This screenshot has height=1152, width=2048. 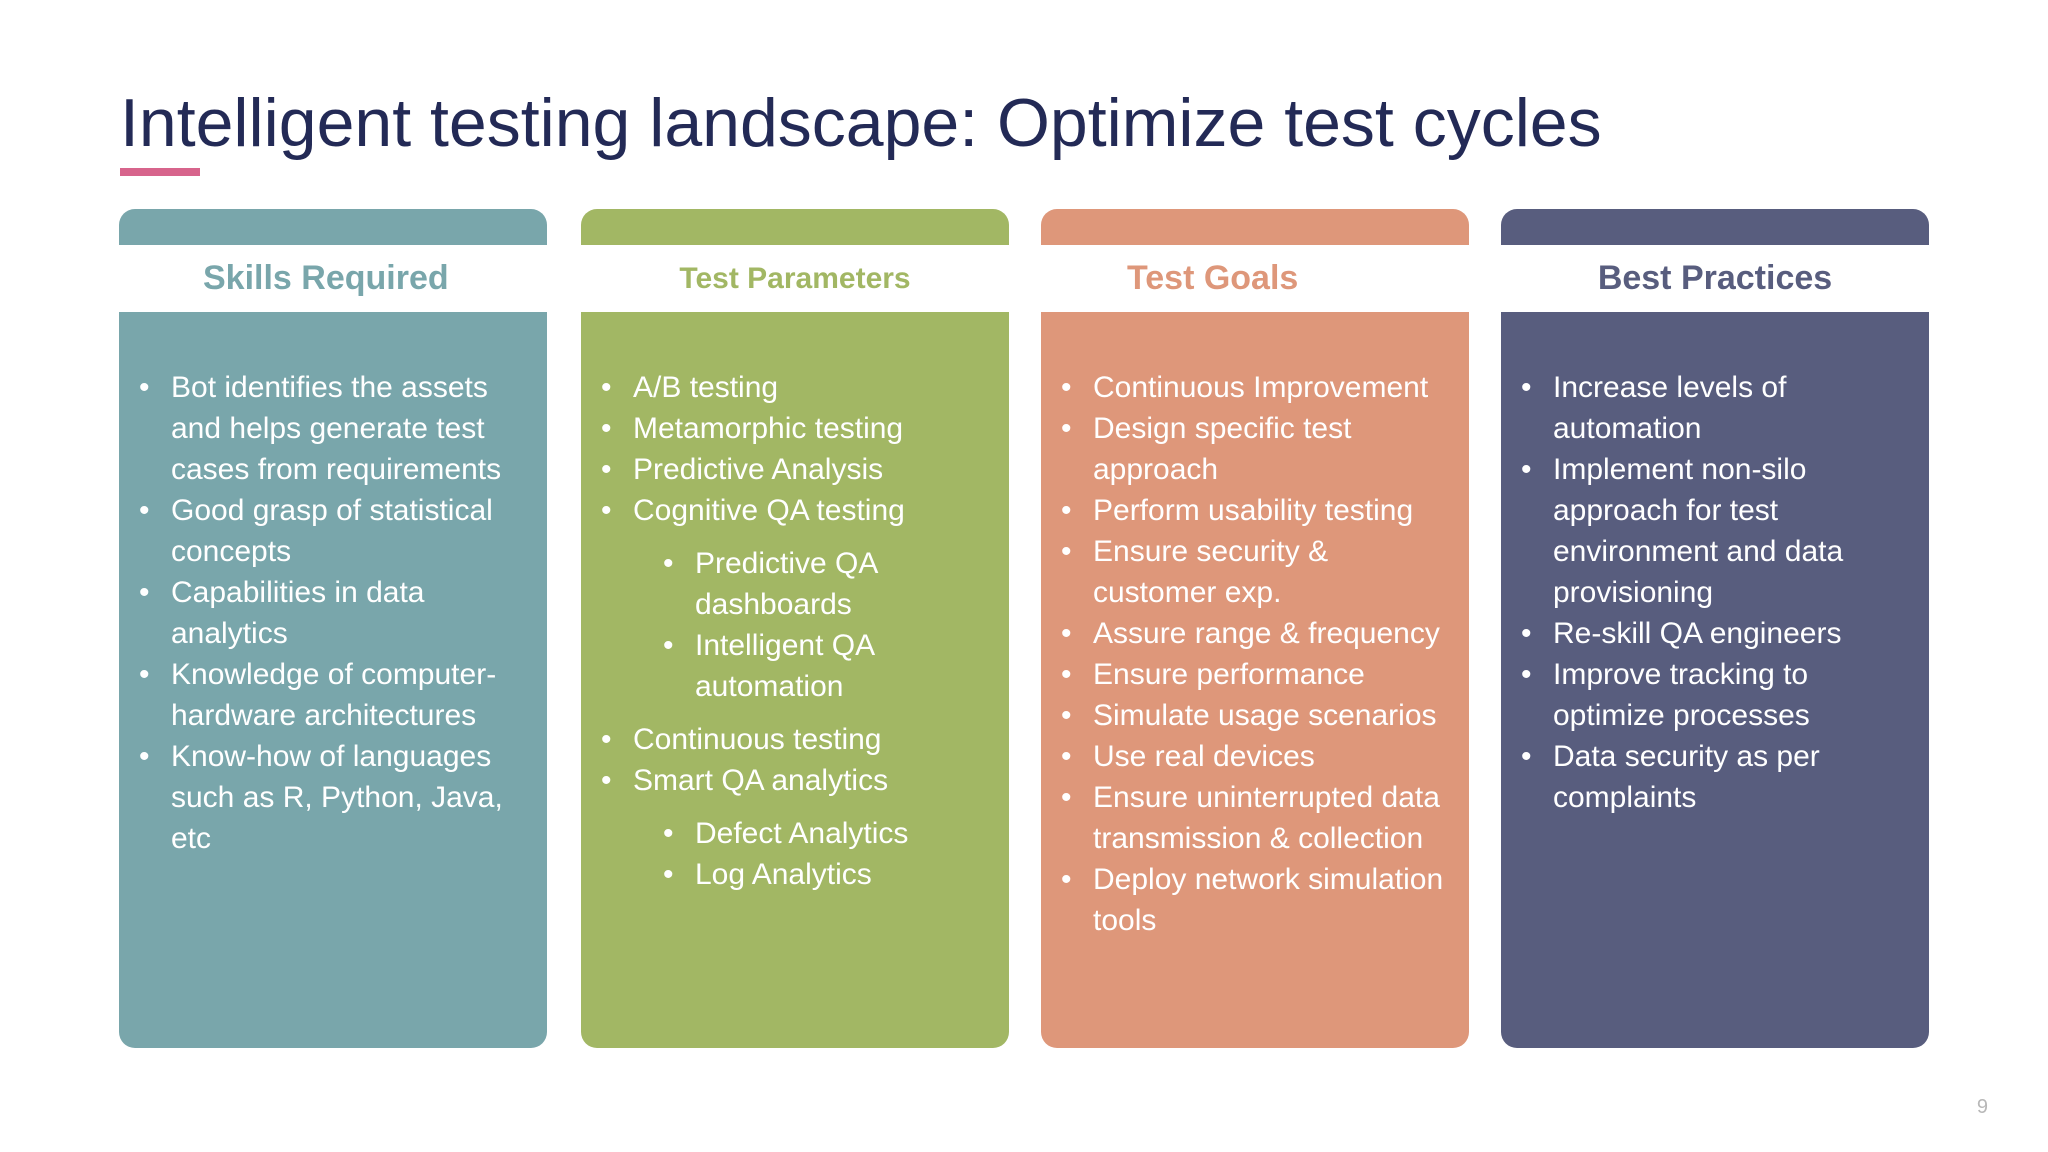 What do you see at coordinates (1720, 408) in the screenshot?
I see `list-item: Increase levels of automation` at bounding box center [1720, 408].